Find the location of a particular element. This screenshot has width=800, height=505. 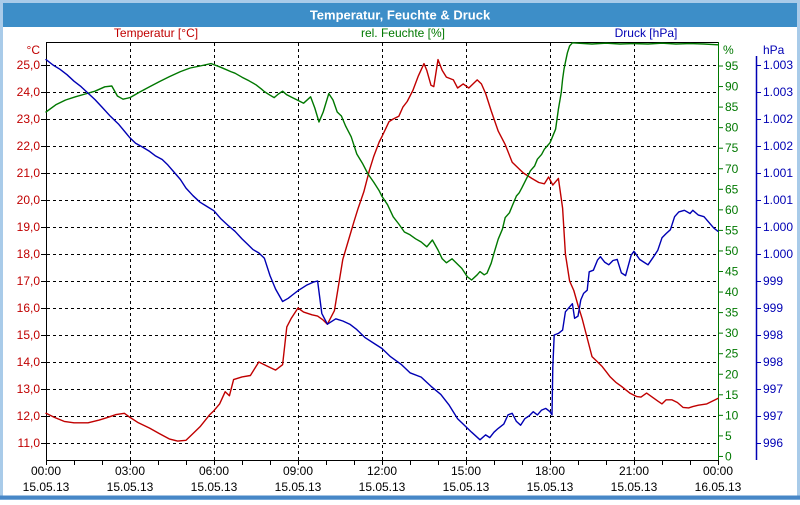

humidity-tick-label: 65 is located at coordinates (732, 189).